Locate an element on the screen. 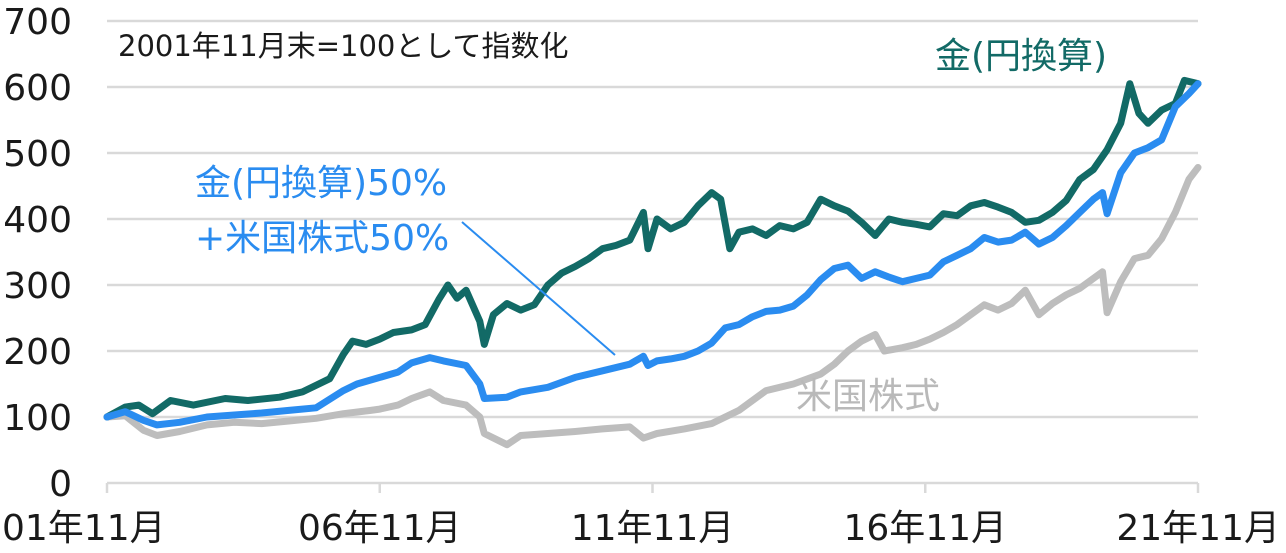  x-axis: 01年11月 06年11月 11年11月 16年11月 21年11月 is located at coordinates (641, 515).